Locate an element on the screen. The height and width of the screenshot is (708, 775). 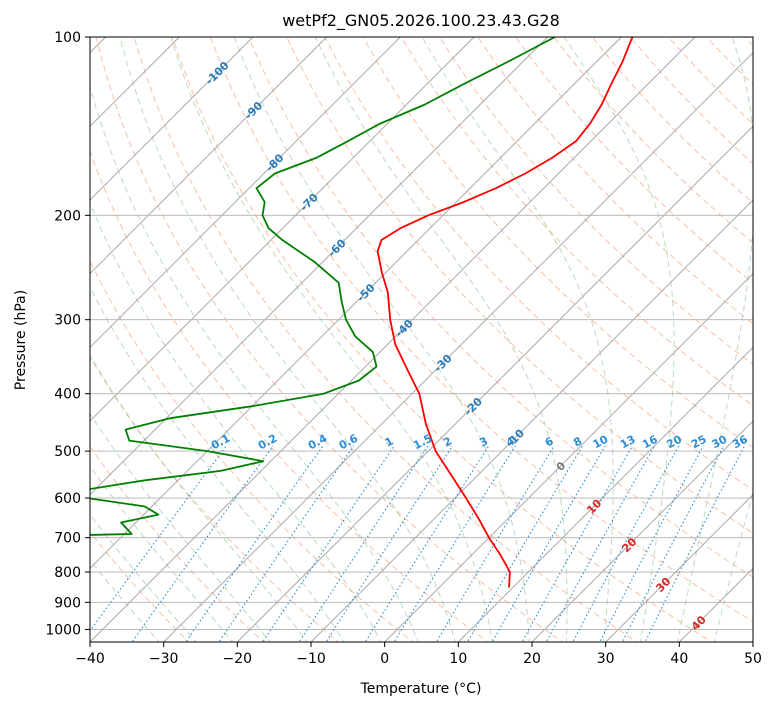
isotherm-label: 40 is located at coordinates (699, 623).